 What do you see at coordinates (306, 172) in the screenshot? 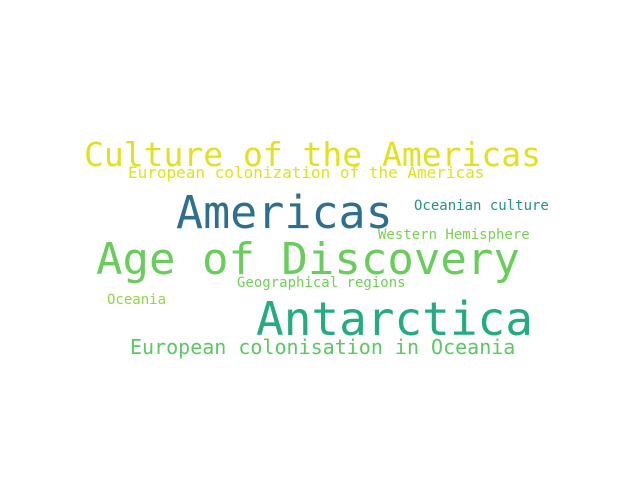
I see `word-european-colonization-of-the-americas: European colonization of the Americas` at bounding box center [306, 172].